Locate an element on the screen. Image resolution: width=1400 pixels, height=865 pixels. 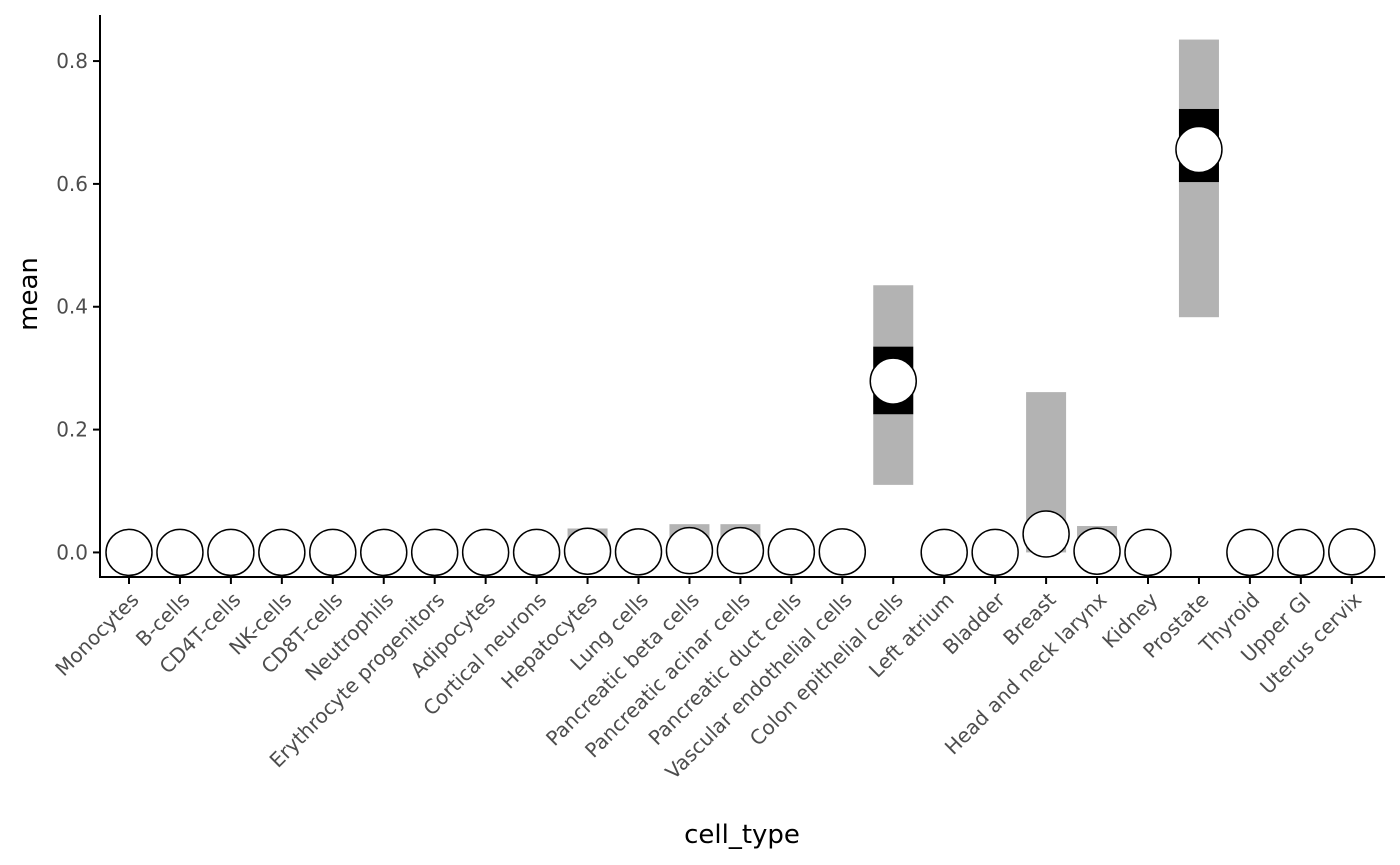
y-tick-label: 0.6 is located at coordinates (72, 184).